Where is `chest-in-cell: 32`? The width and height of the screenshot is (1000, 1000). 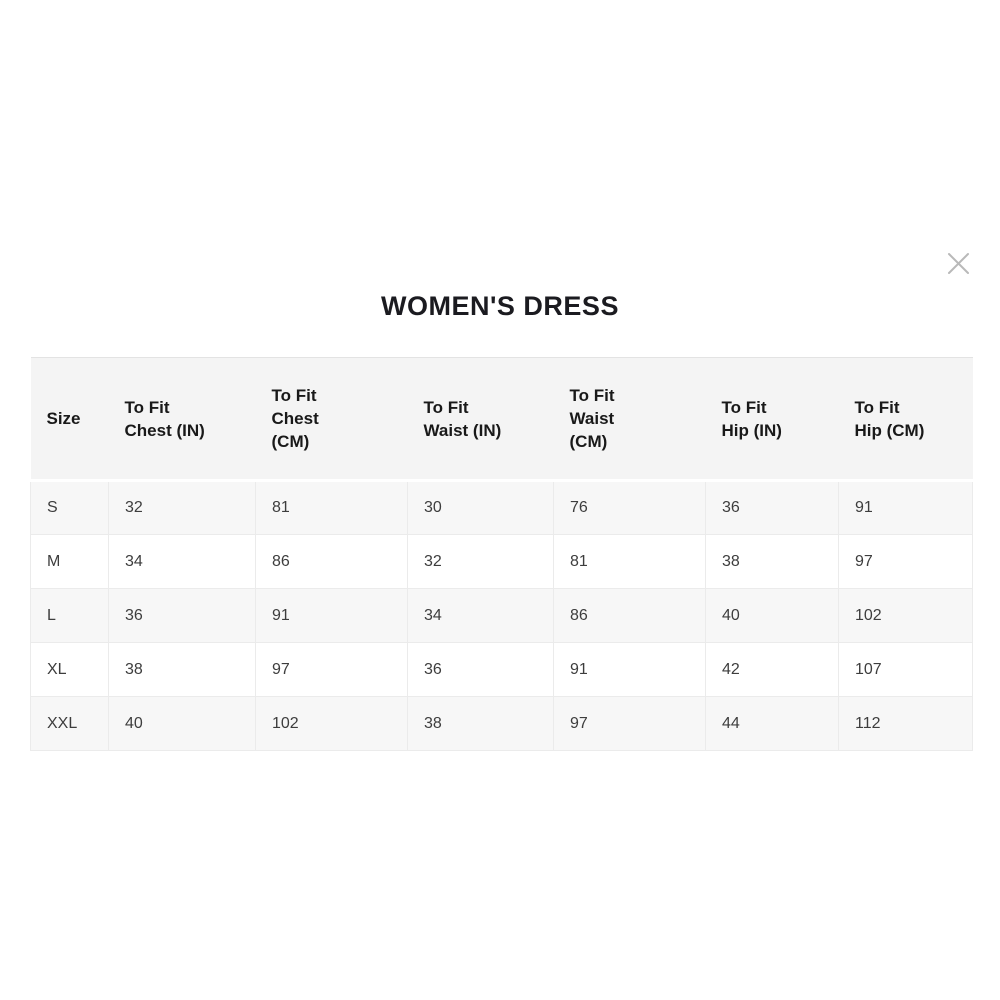 chest-in-cell: 32 is located at coordinates (182, 507).